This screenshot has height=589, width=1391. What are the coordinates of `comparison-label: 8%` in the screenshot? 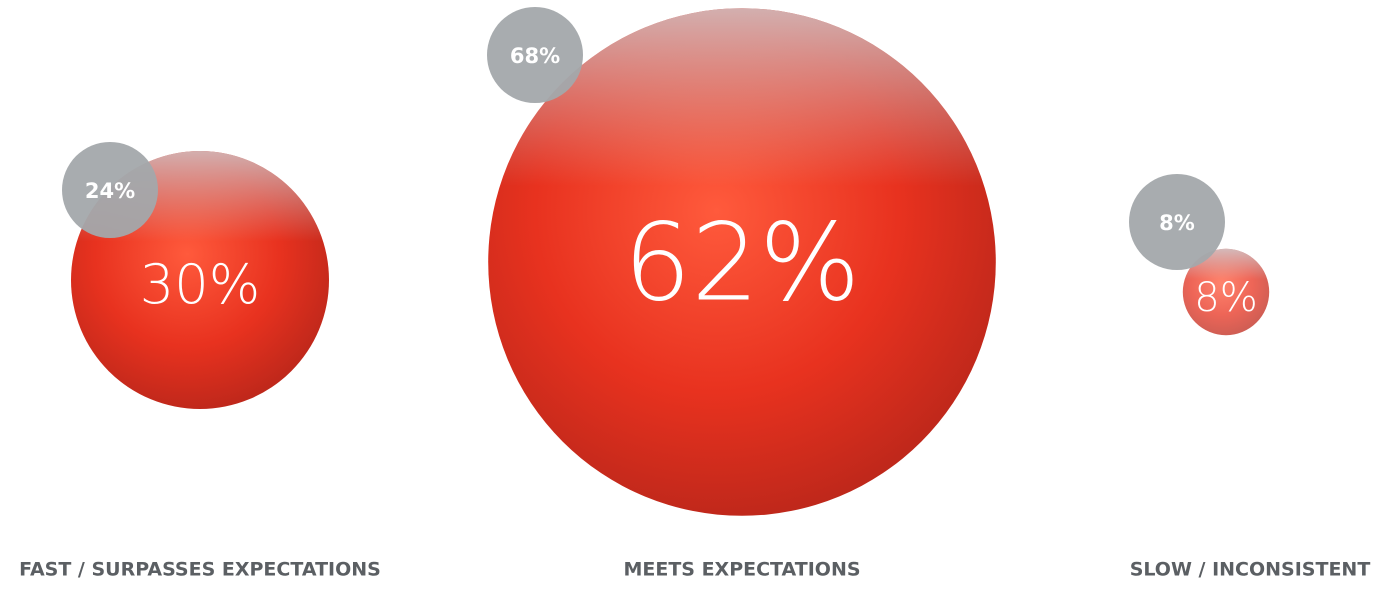 It's located at (1177, 223).